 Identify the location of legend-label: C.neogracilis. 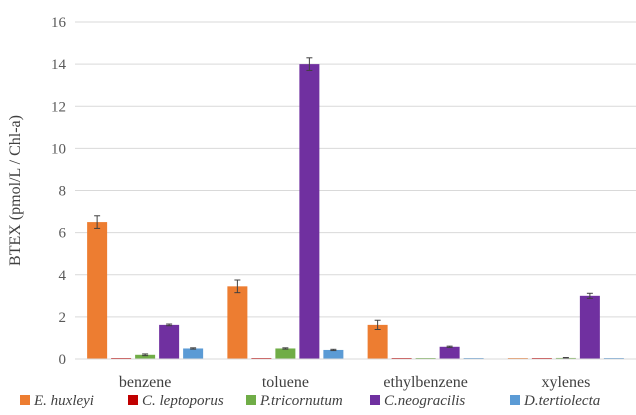
(424, 401).